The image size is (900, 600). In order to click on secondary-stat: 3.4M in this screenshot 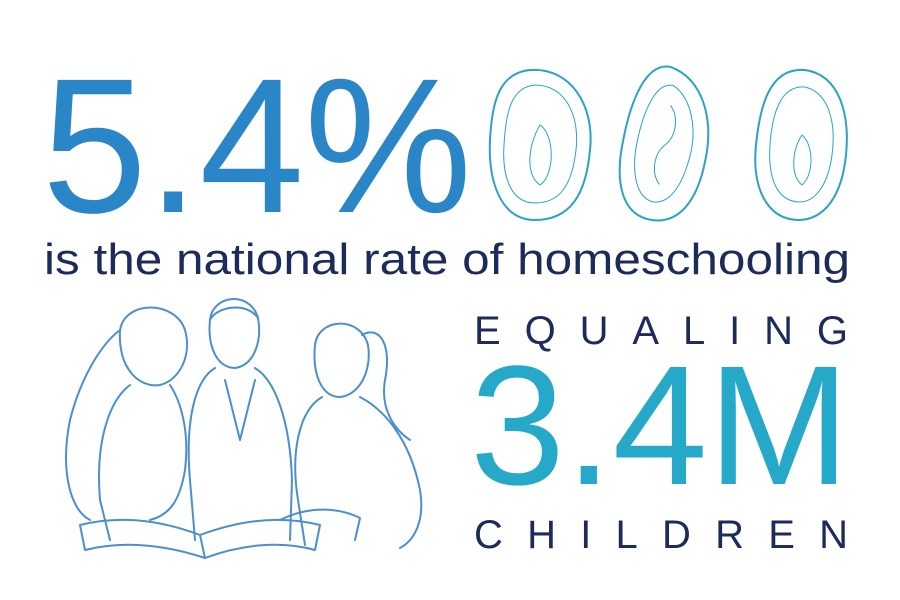, I will do `click(660, 426)`.